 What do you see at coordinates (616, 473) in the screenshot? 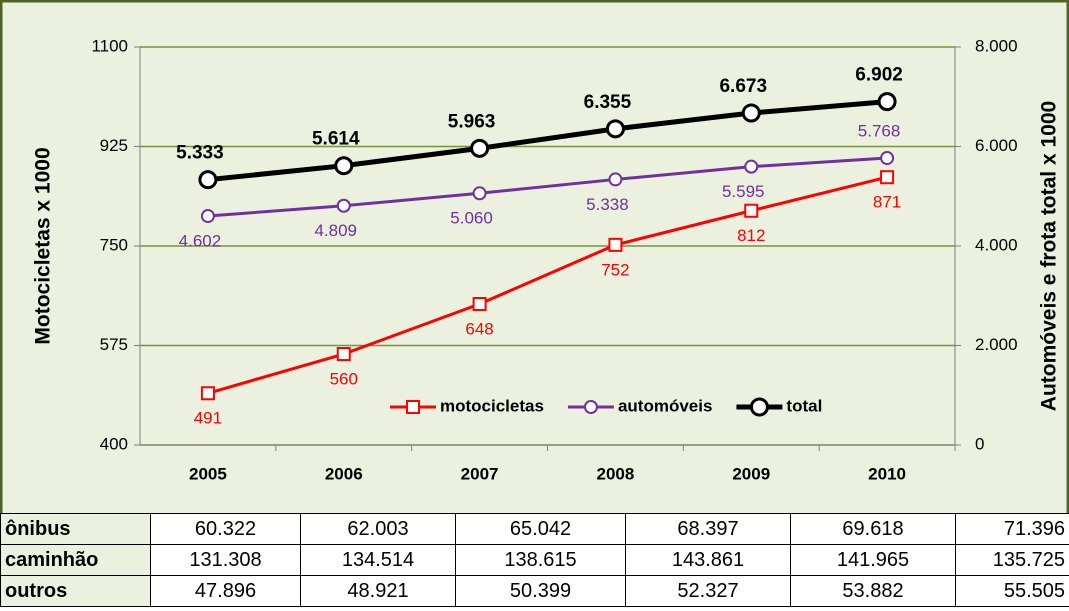
I see `x-tick-label: 2008` at bounding box center [616, 473].